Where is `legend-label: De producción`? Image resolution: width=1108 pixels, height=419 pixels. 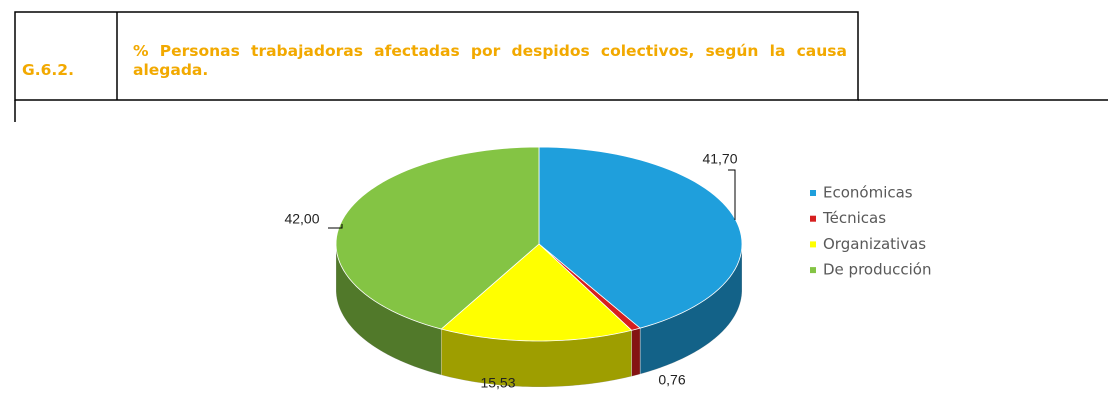
legend-label: De producción is located at coordinates (877, 270).